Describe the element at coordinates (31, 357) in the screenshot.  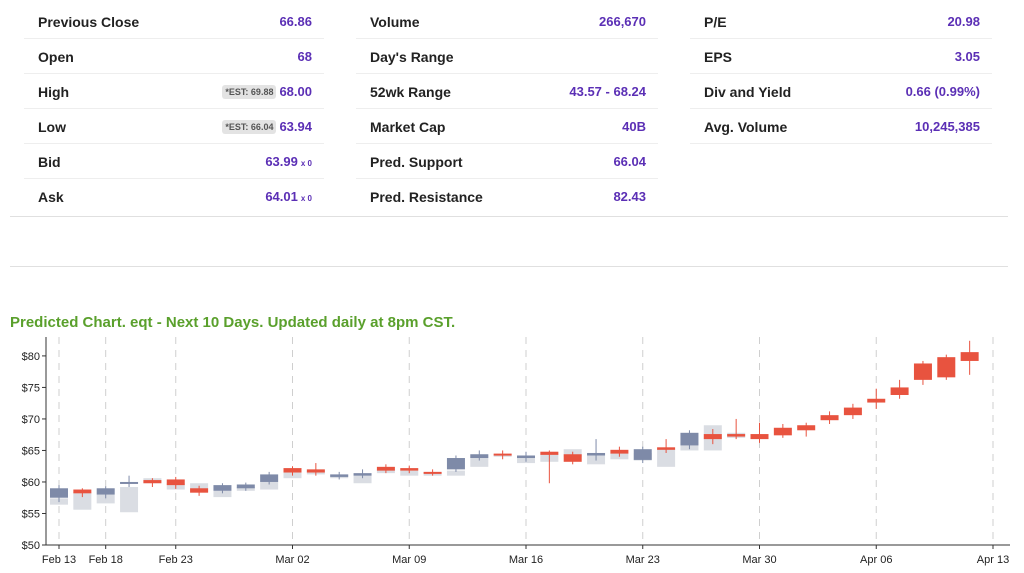
I see `y-tick-label: $80` at that location.